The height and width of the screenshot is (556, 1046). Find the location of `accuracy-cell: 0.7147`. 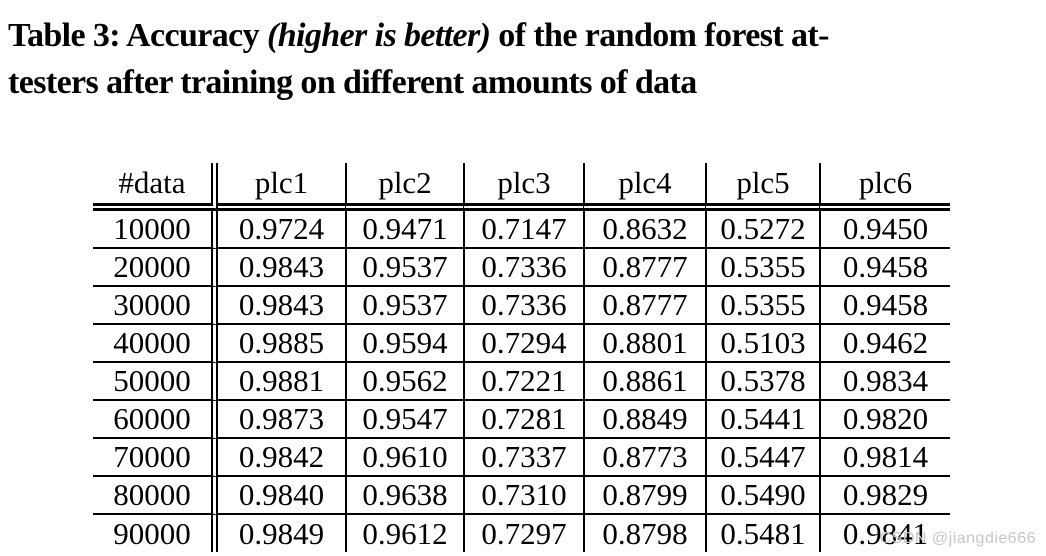

accuracy-cell: 0.7147 is located at coordinates (523, 230).